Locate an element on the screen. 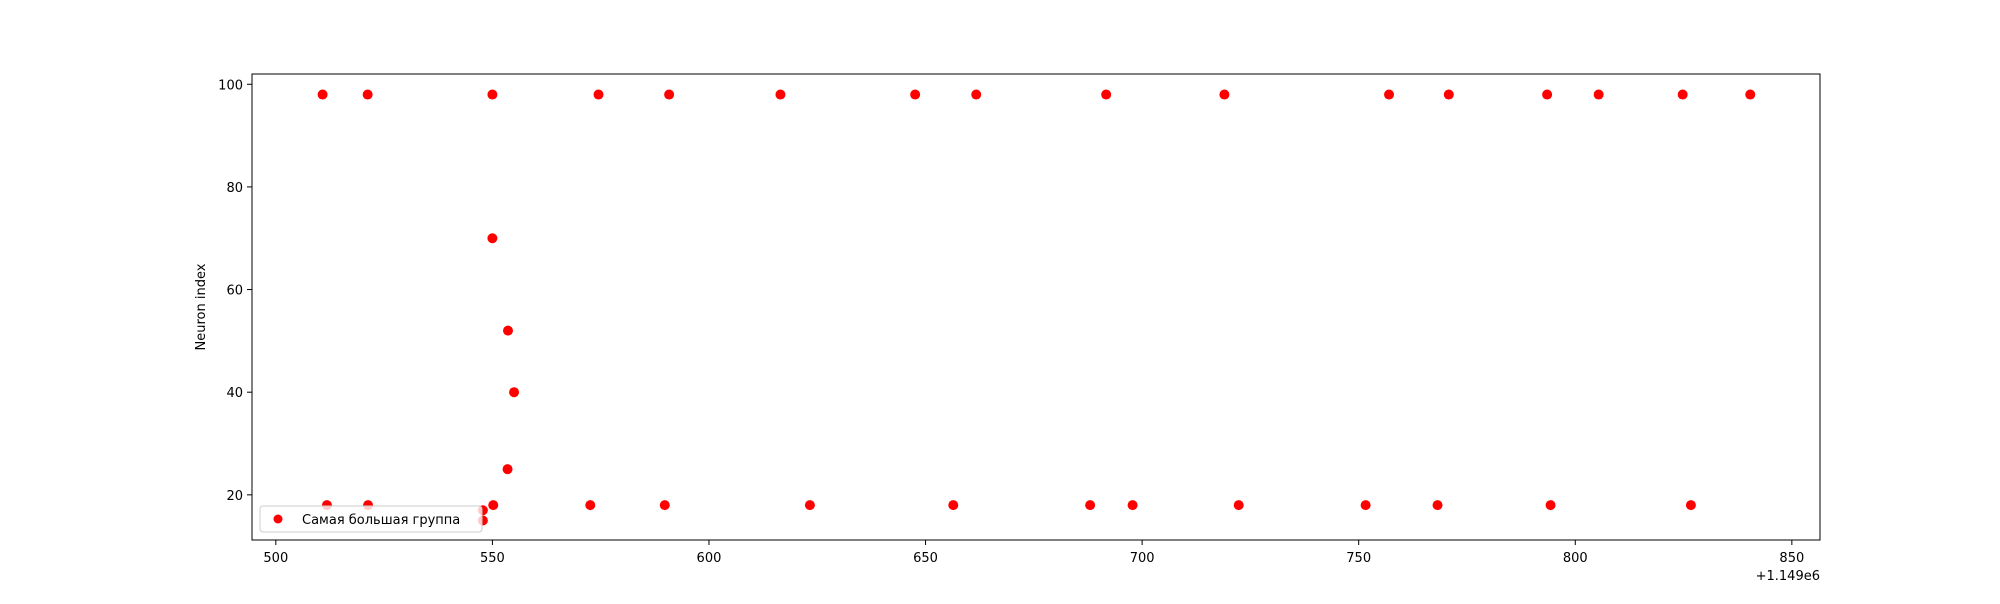 This screenshot has height=604, width=2000. y-tick-label: 60 is located at coordinates (234, 291).